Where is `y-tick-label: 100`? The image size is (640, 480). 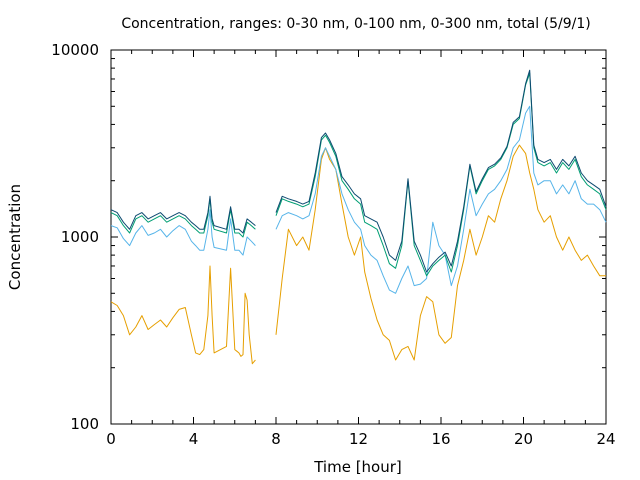
y-tick-label: 100 is located at coordinates (84, 424).